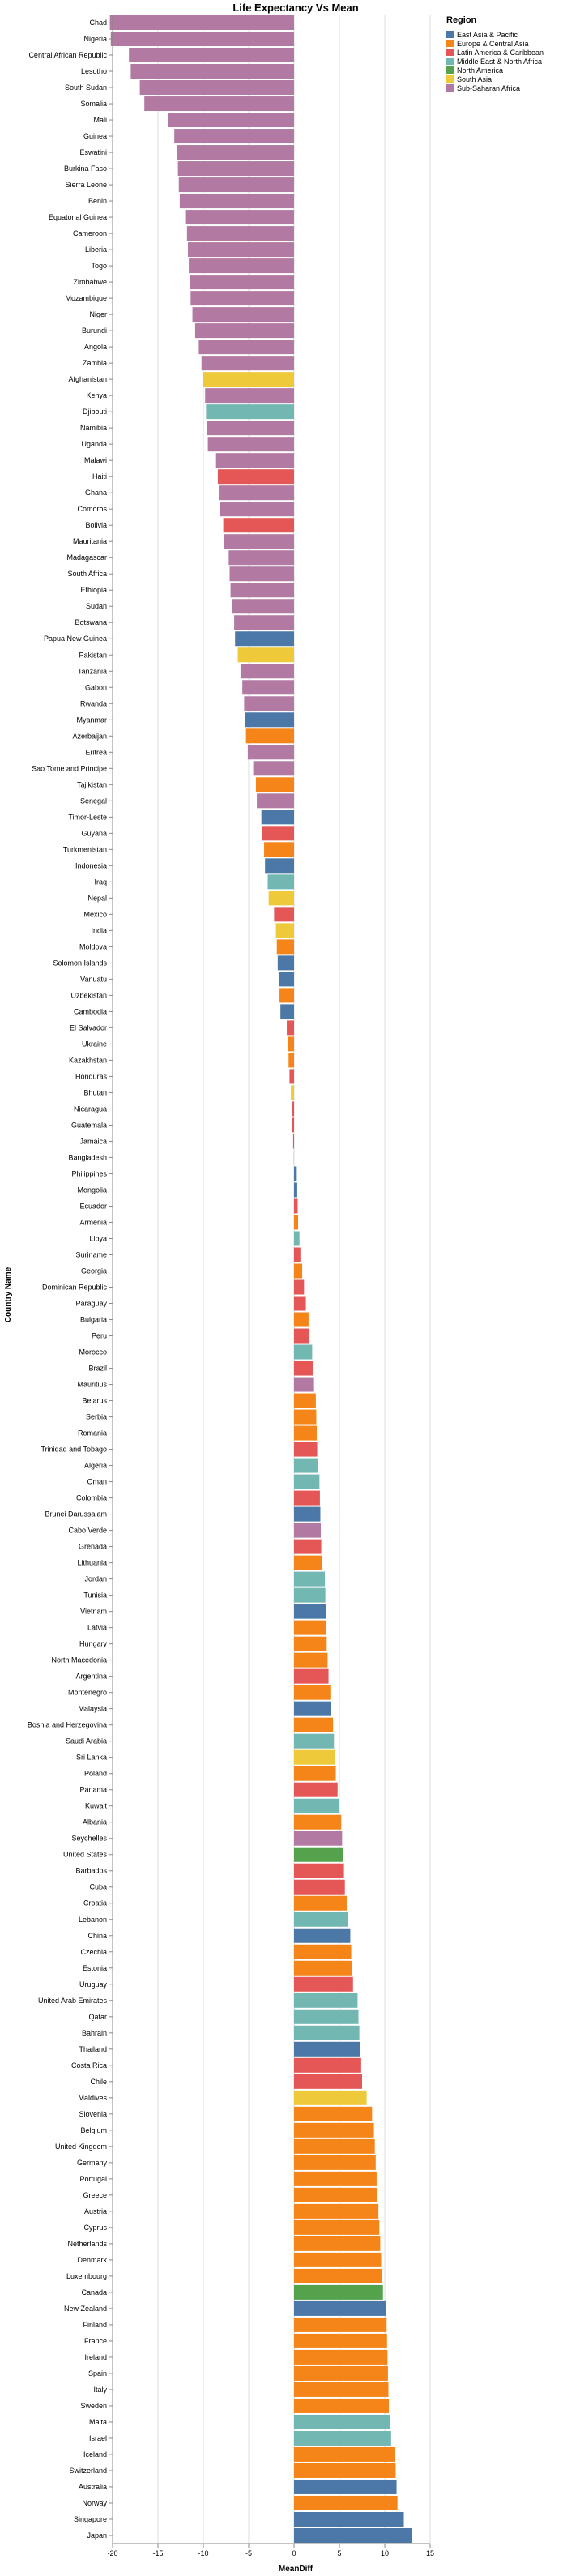 The width and height of the screenshot is (563, 2576). What do you see at coordinates (95, 1903) in the screenshot?
I see `y-tick-label: Croatia` at bounding box center [95, 1903].